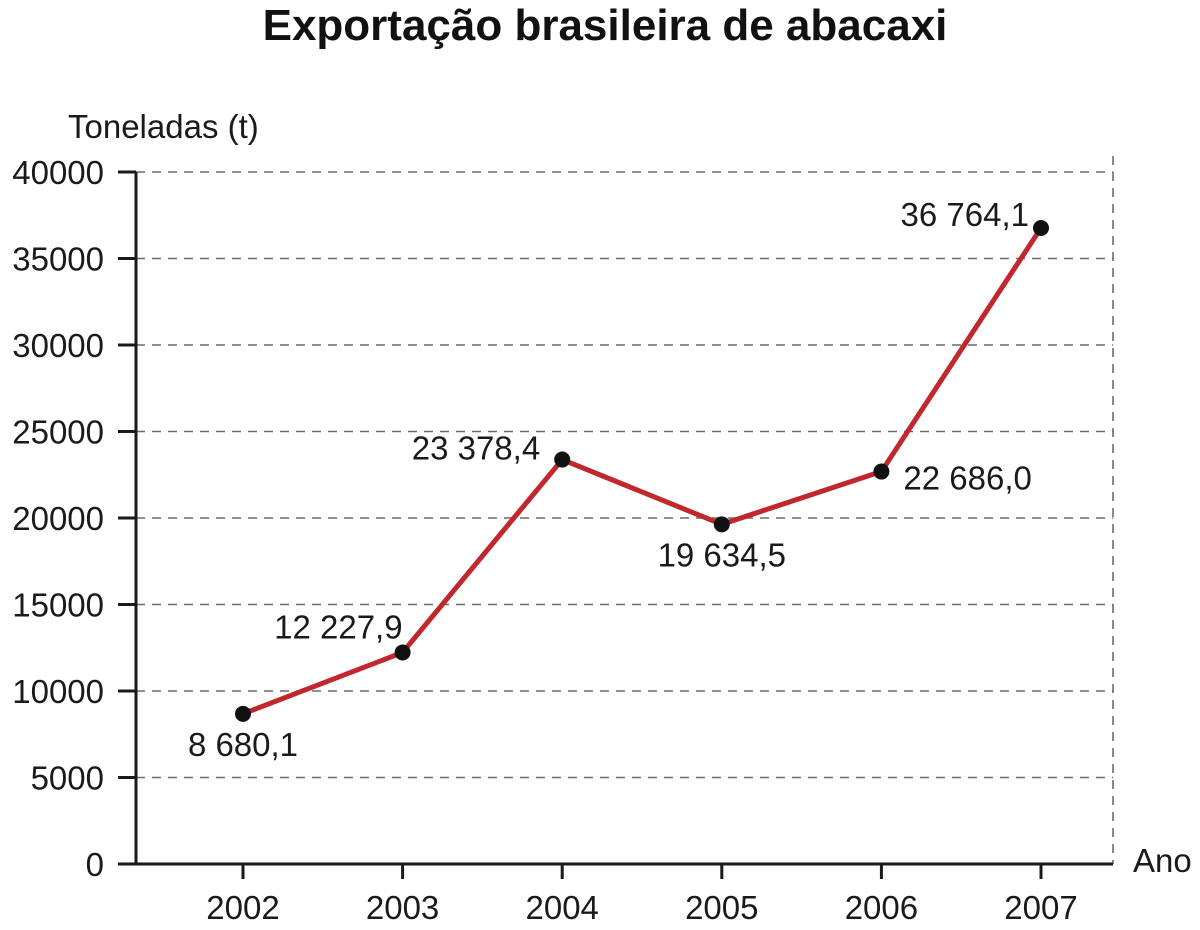 The image size is (1200, 930). What do you see at coordinates (1041, 227) in the screenshot?
I see `data-point-2007` at bounding box center [1041, 227].